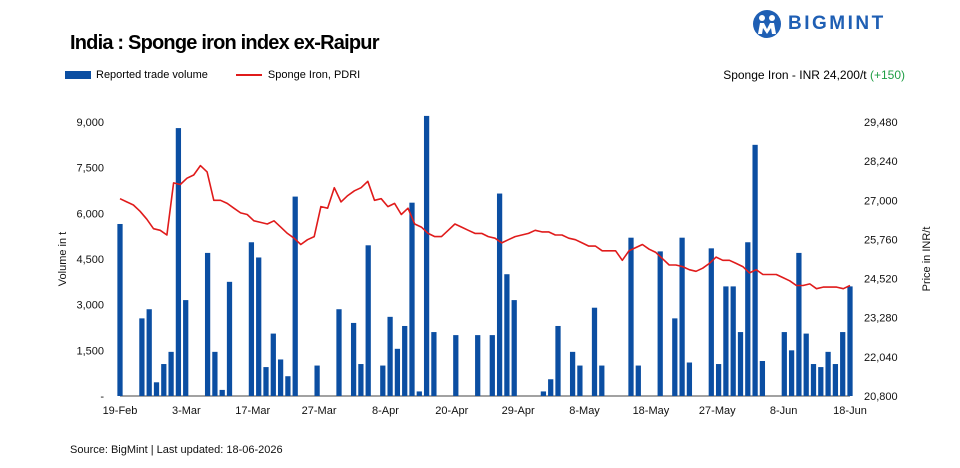  Describe the element at coordinates (850, 411) in the screenshot. I see `x-tick-label: 18-Jun` at that location.